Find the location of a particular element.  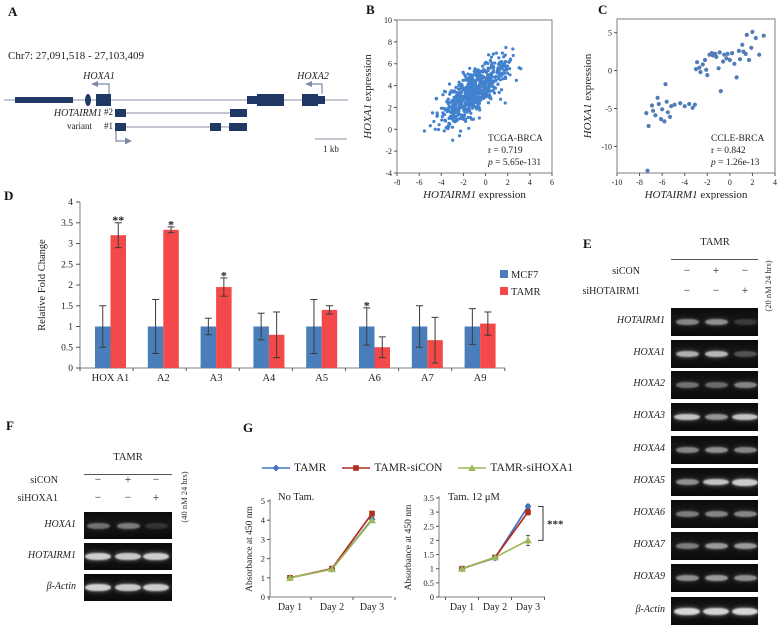

gel-image-HOXA1 is located at coordinates (128, 525).